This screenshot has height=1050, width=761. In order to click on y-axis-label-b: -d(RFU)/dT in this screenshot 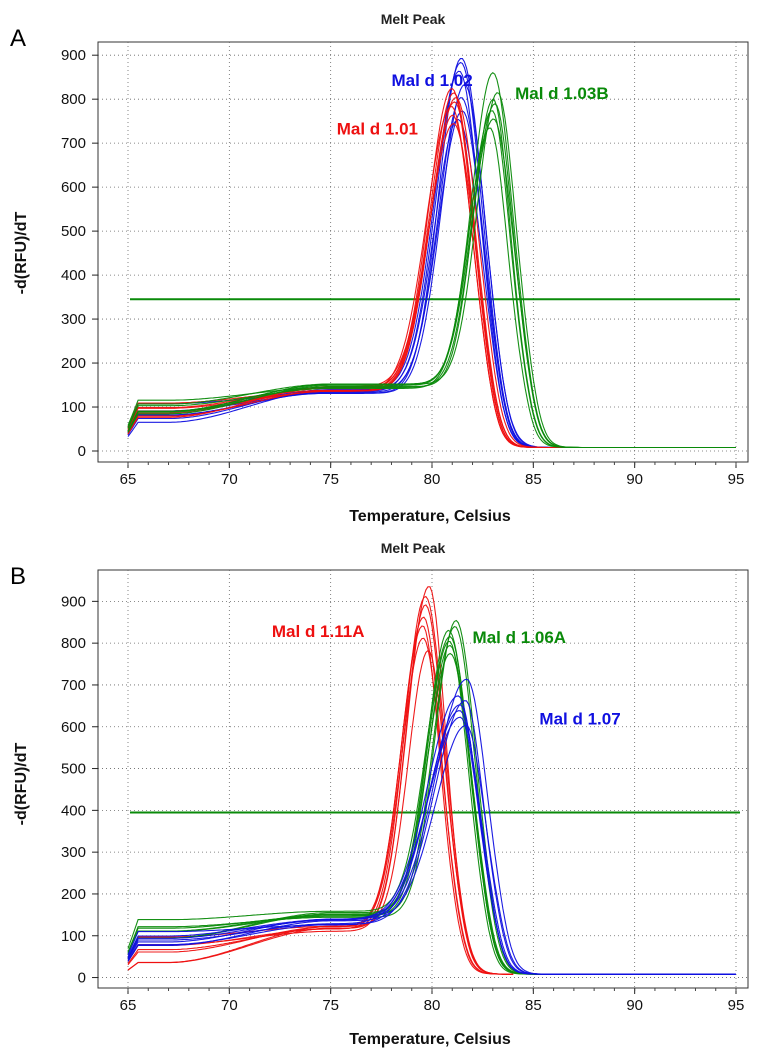, I will do `click(21, 783)`.